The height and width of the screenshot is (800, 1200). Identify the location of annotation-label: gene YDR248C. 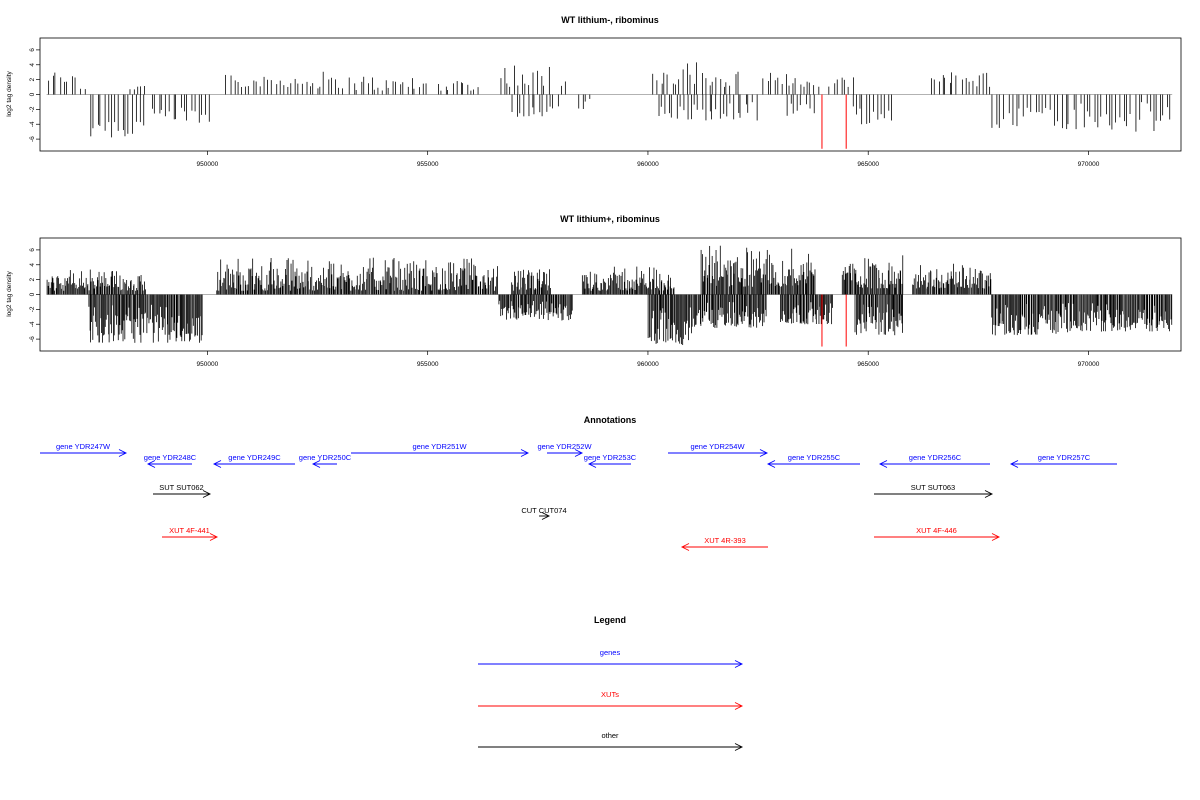
(170, 457).